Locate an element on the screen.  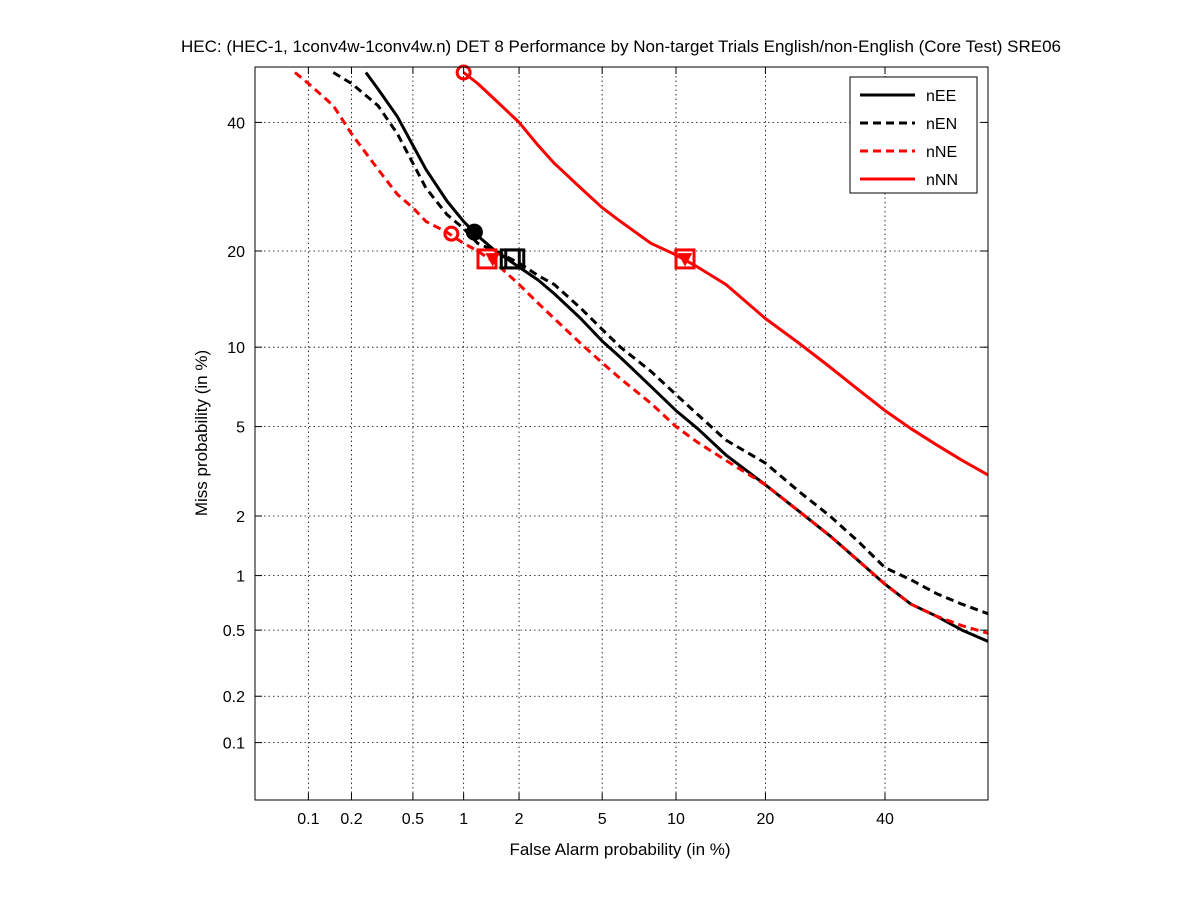
x-tick-labels: 0.1 0.2 0.5 1 2 5 10 20 40 is located at coordinates (595, 819).